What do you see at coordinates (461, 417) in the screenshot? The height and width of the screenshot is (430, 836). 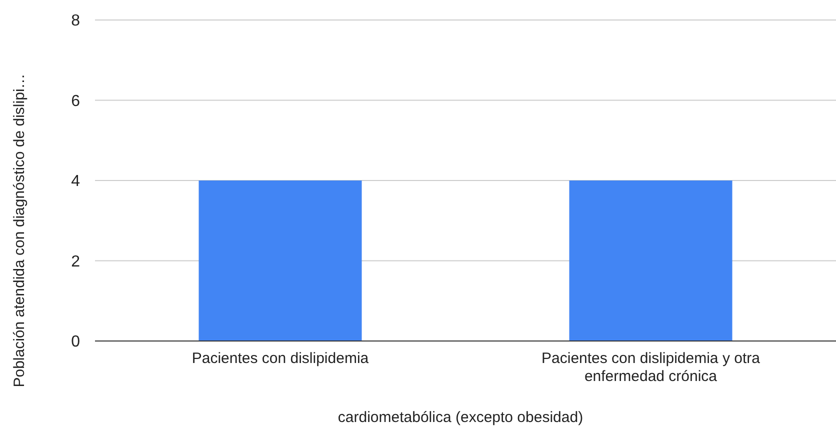 I see `x-axis-title: cardiometabólica (excepto obesidad)` at bounding box center [461, 417].